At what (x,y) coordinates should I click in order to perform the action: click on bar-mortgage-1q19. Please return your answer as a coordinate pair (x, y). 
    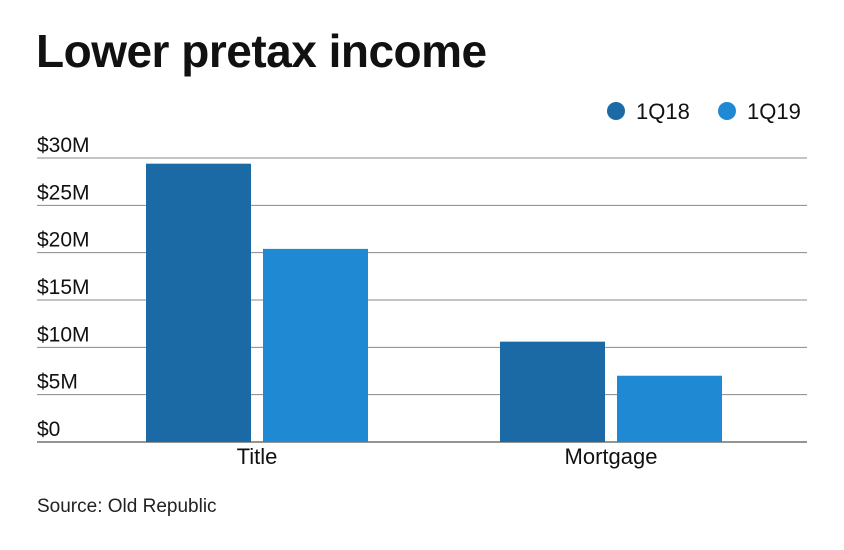
    Looking at the image, I should click on (669, 408).